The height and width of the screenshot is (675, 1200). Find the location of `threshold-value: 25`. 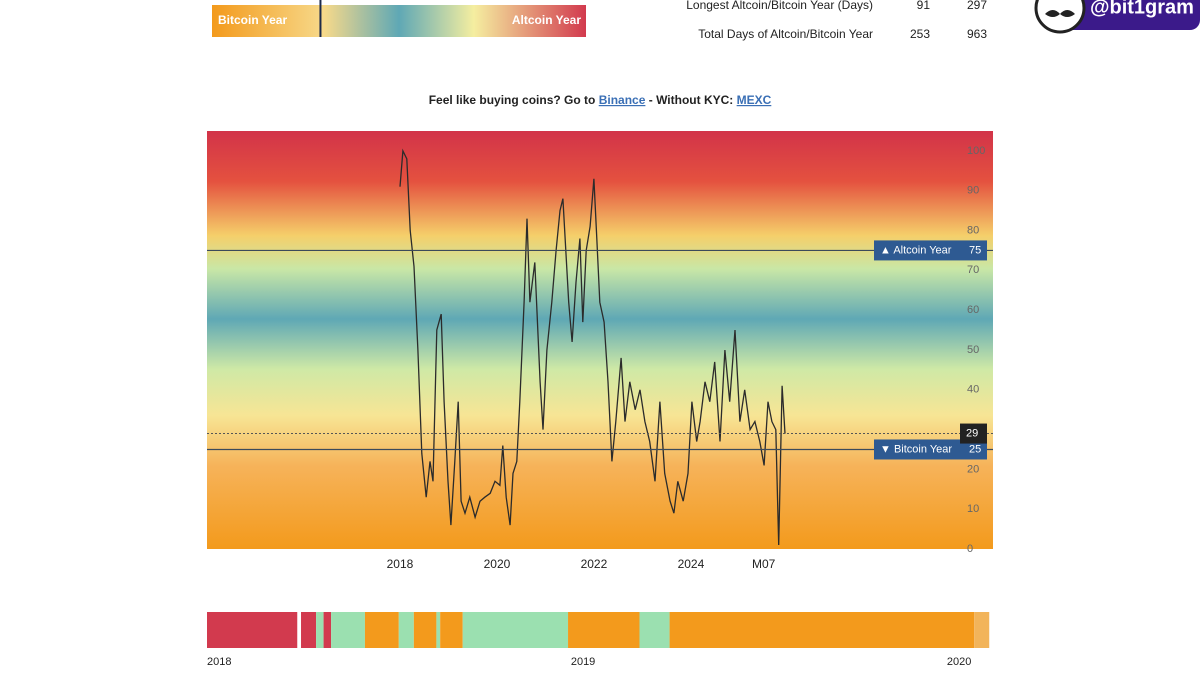

threshold-value: 25 is located at coordinates (975, 449).